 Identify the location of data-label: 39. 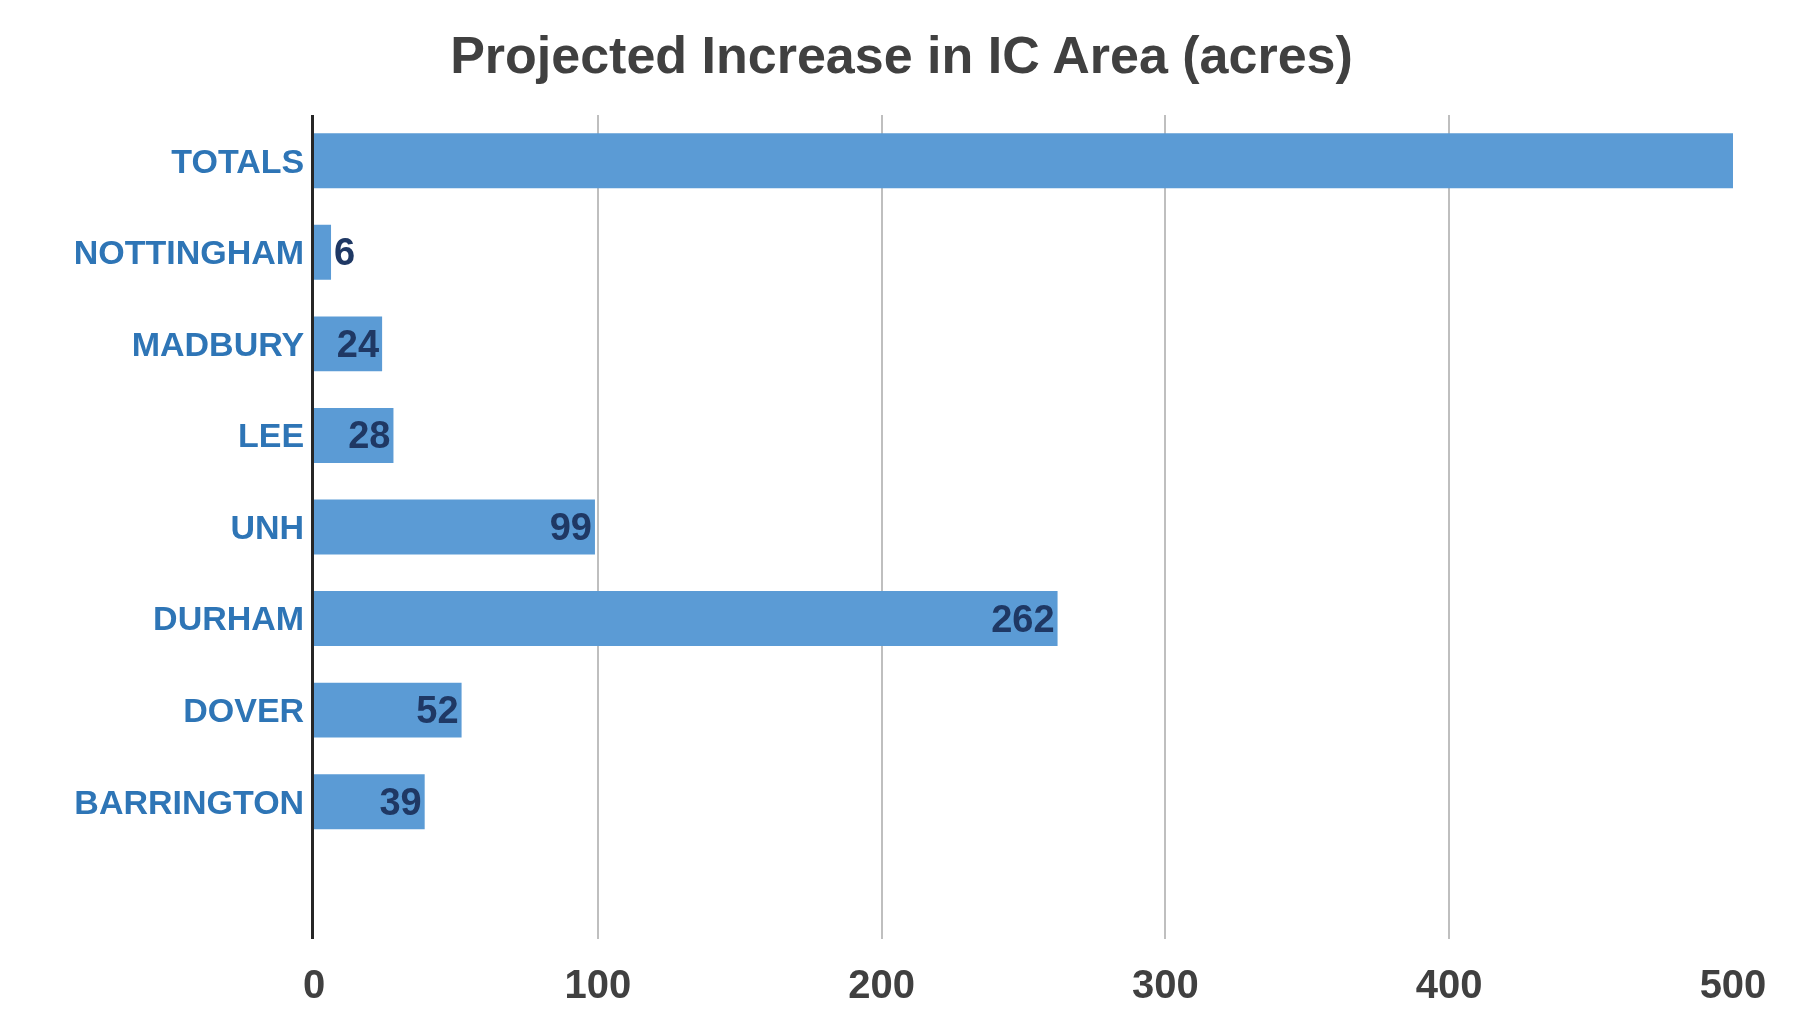
(400, 801).